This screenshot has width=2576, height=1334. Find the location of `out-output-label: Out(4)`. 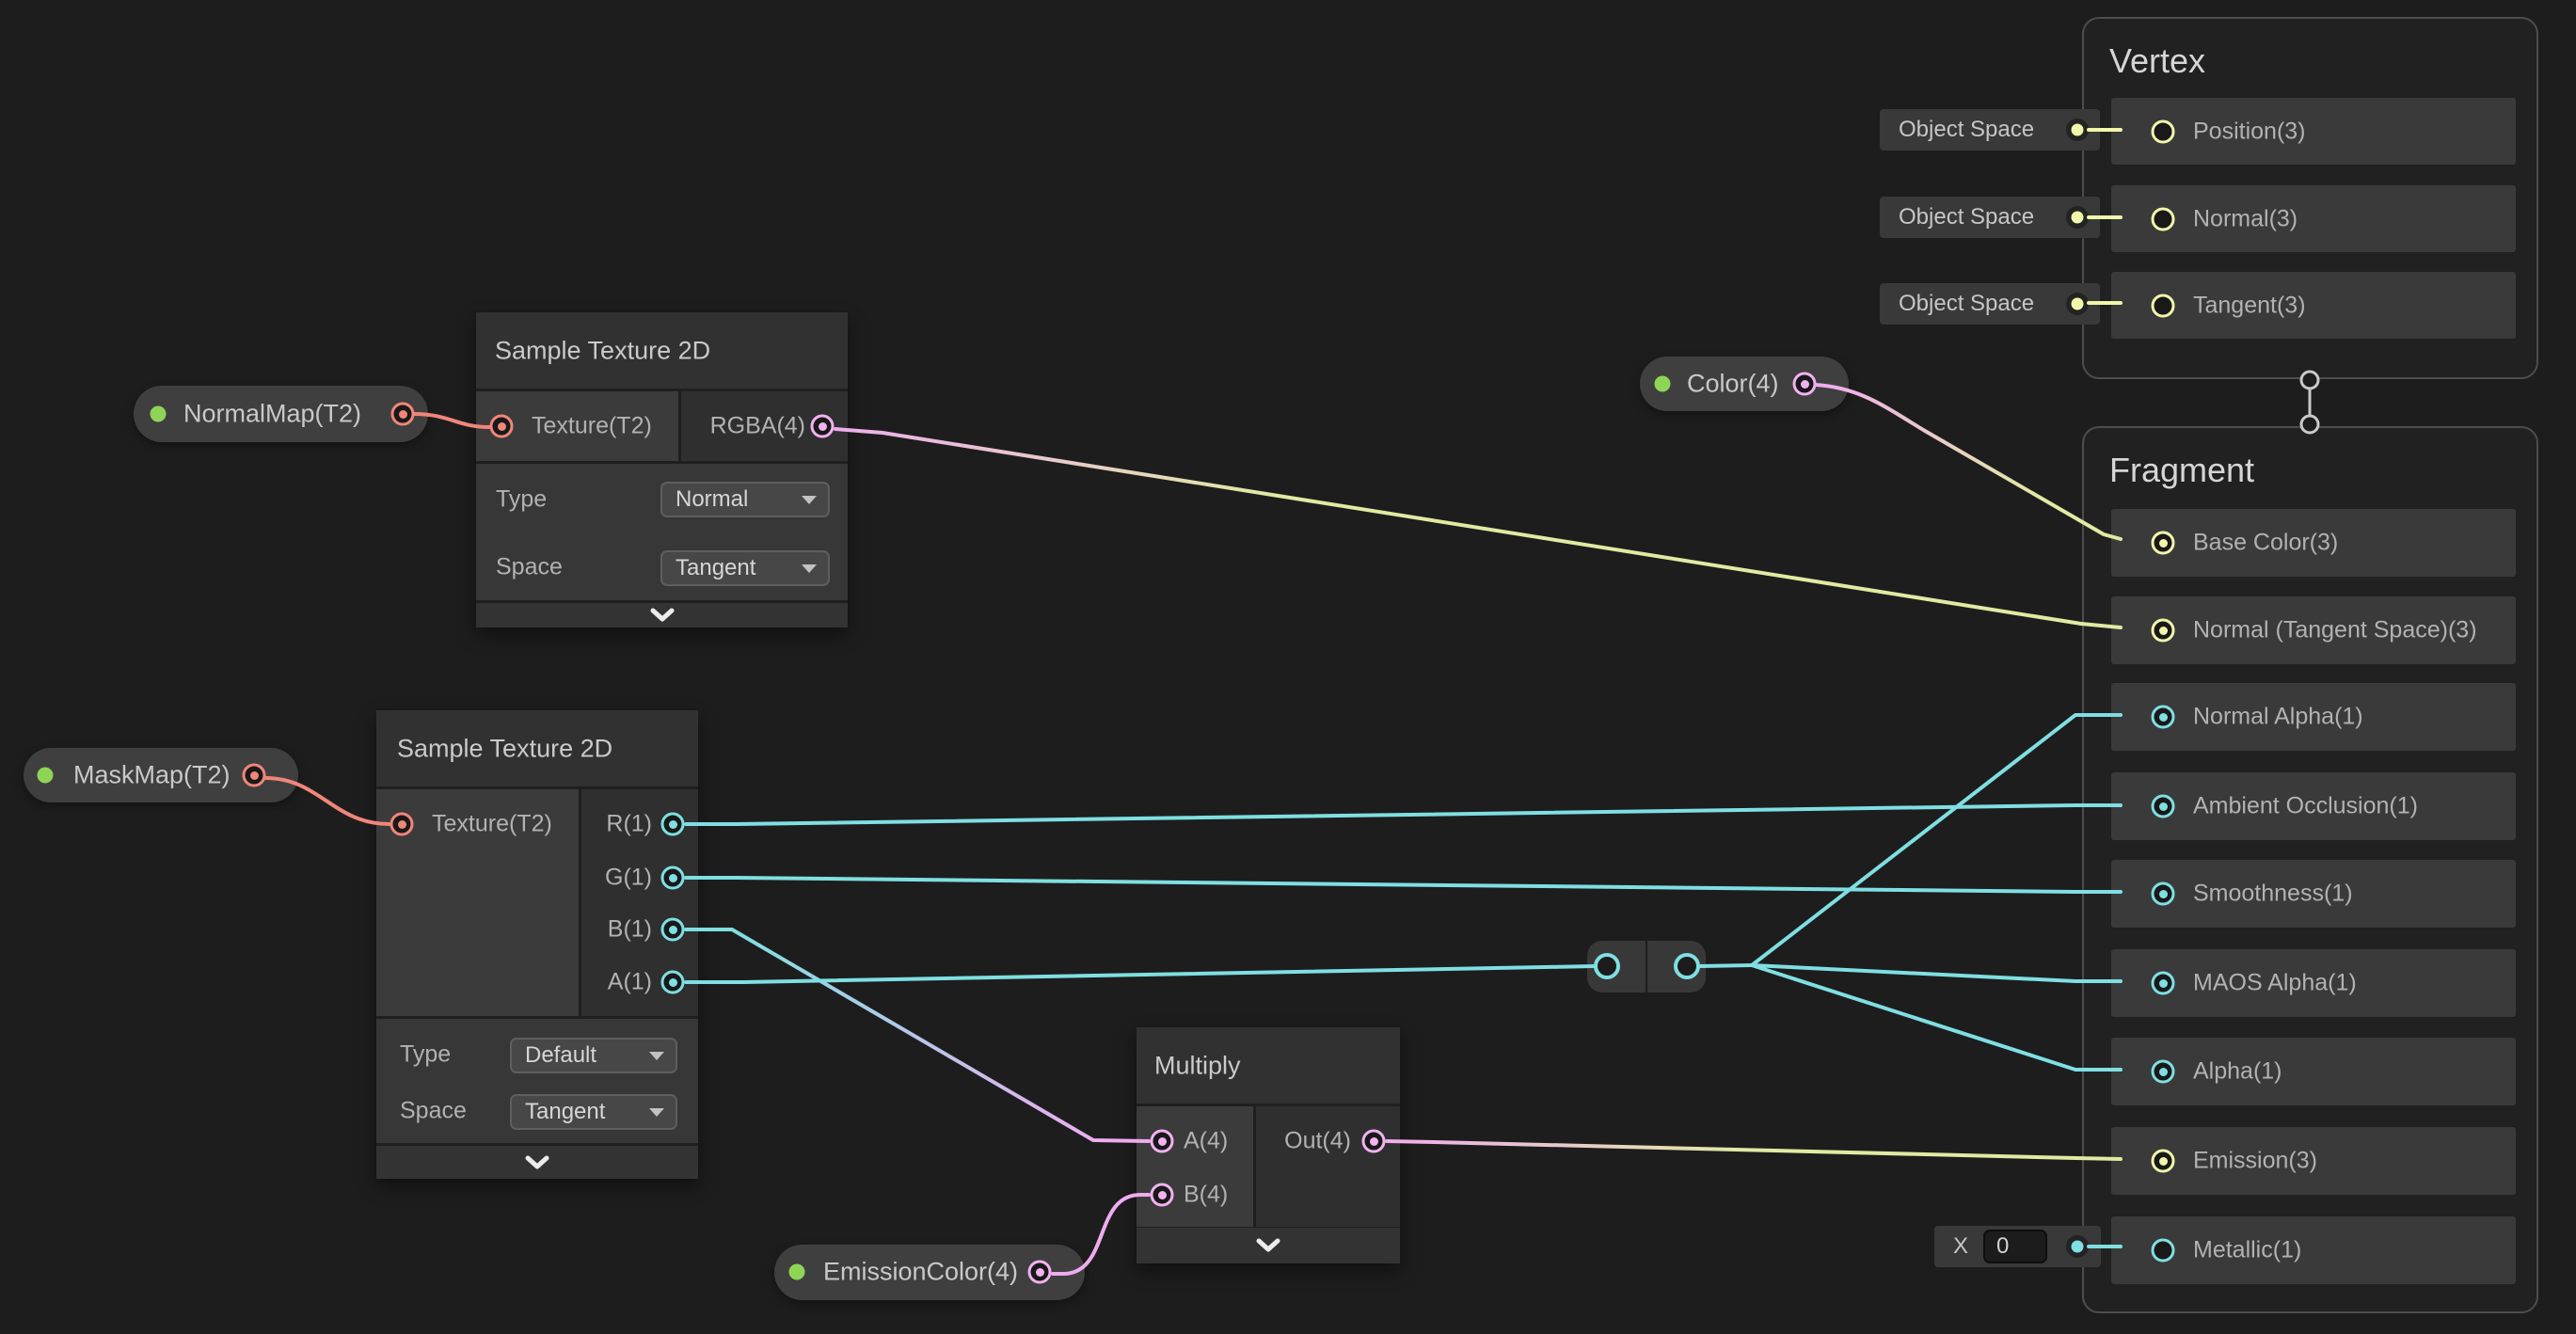

out-output-label: Out(4) is located at coordinates (1317, 1140).